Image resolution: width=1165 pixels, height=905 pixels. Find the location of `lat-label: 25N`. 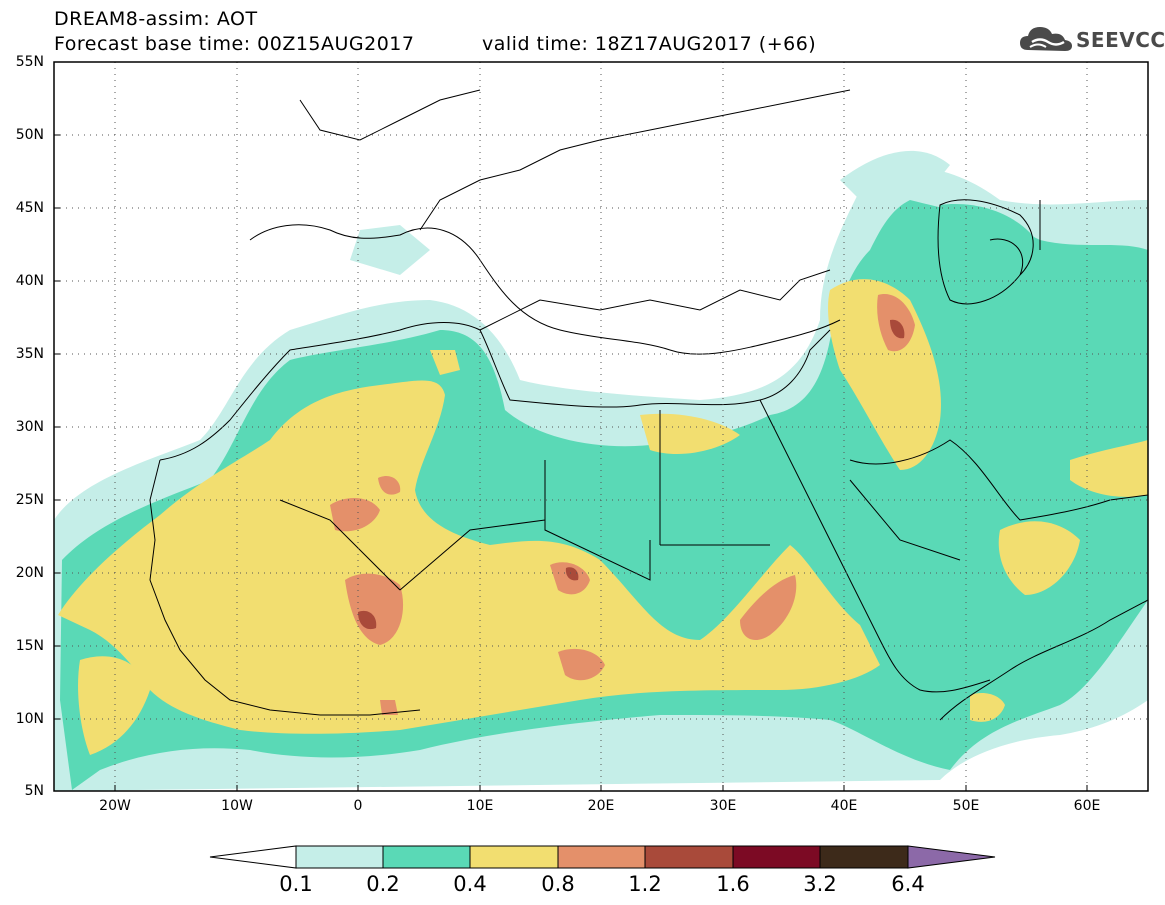

lat-label: 25N is located at coordinates (29, 500).